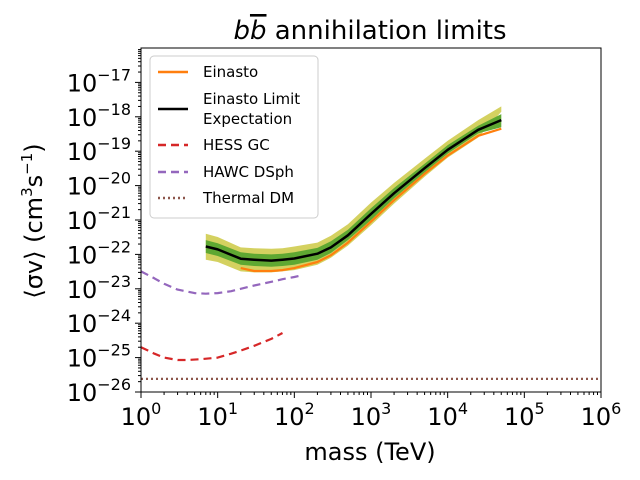 This screenshot has width=640, height=480. Describe the element at coordinates (99, 391) in the screenshot. I see `y-tick-label: 10−26` at that location.